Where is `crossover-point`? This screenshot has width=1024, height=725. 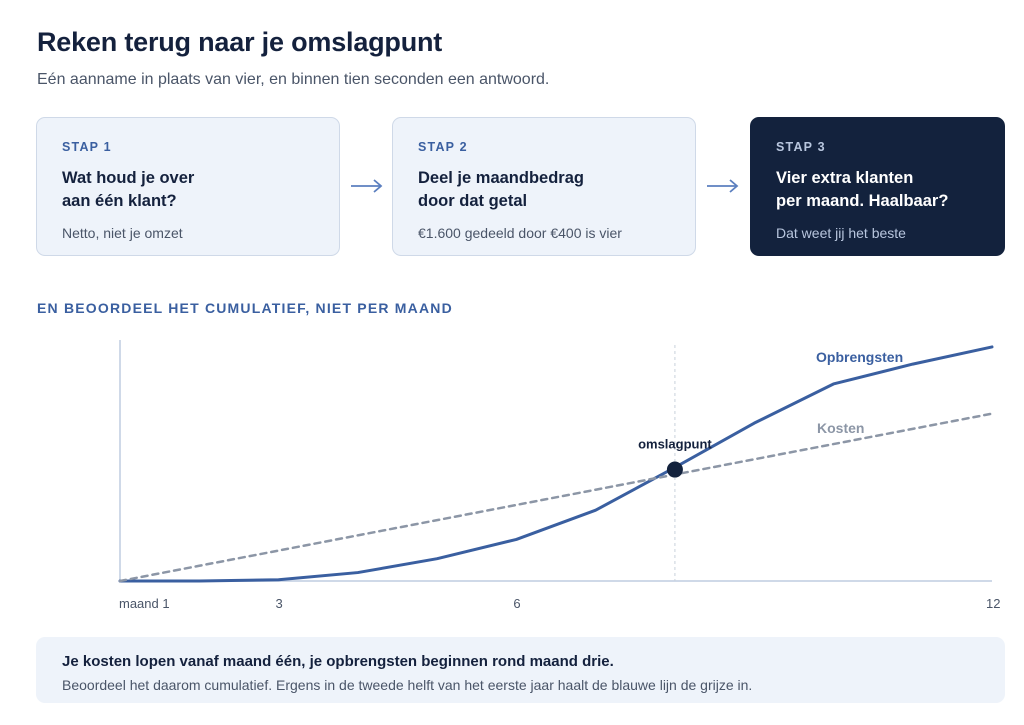
crossover-point is located at coordinates (674, 469).